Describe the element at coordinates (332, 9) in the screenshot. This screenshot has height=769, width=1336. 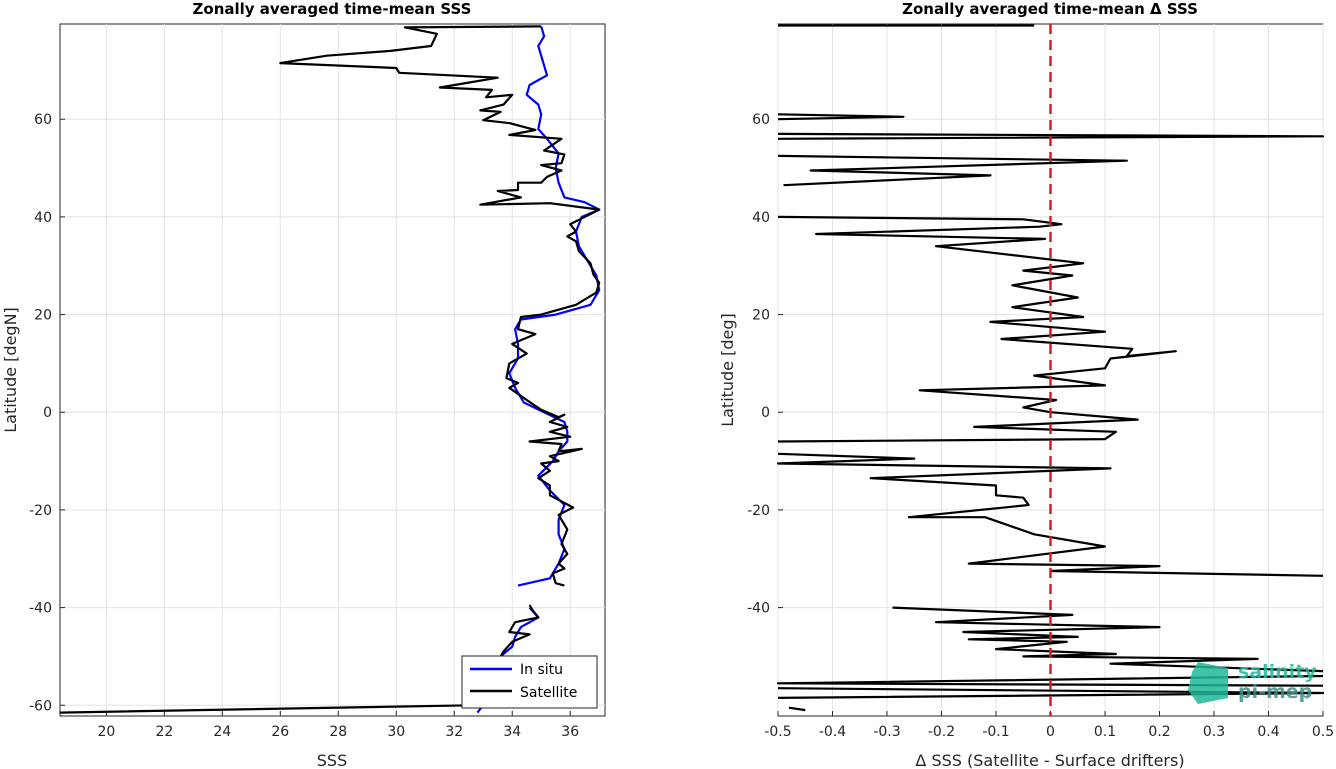
I see `sss-chart-title: Zonally averaged time-mean SSS` at that location.